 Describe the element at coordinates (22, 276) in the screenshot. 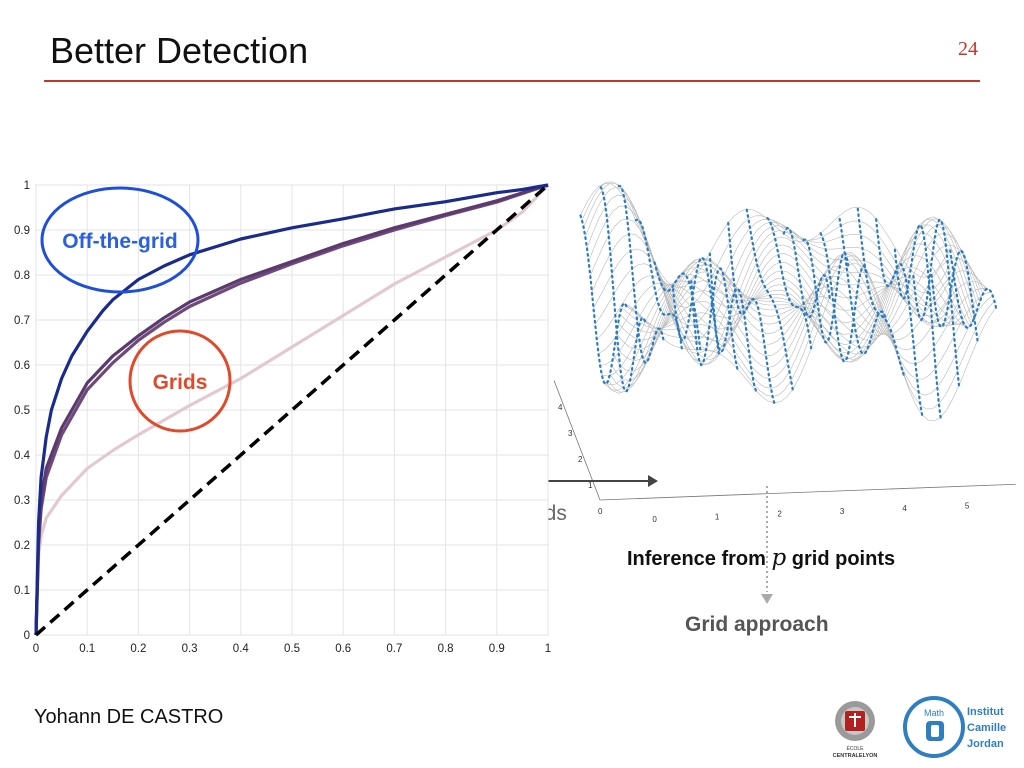

I see `y-tick-label: 0.8` at that location.